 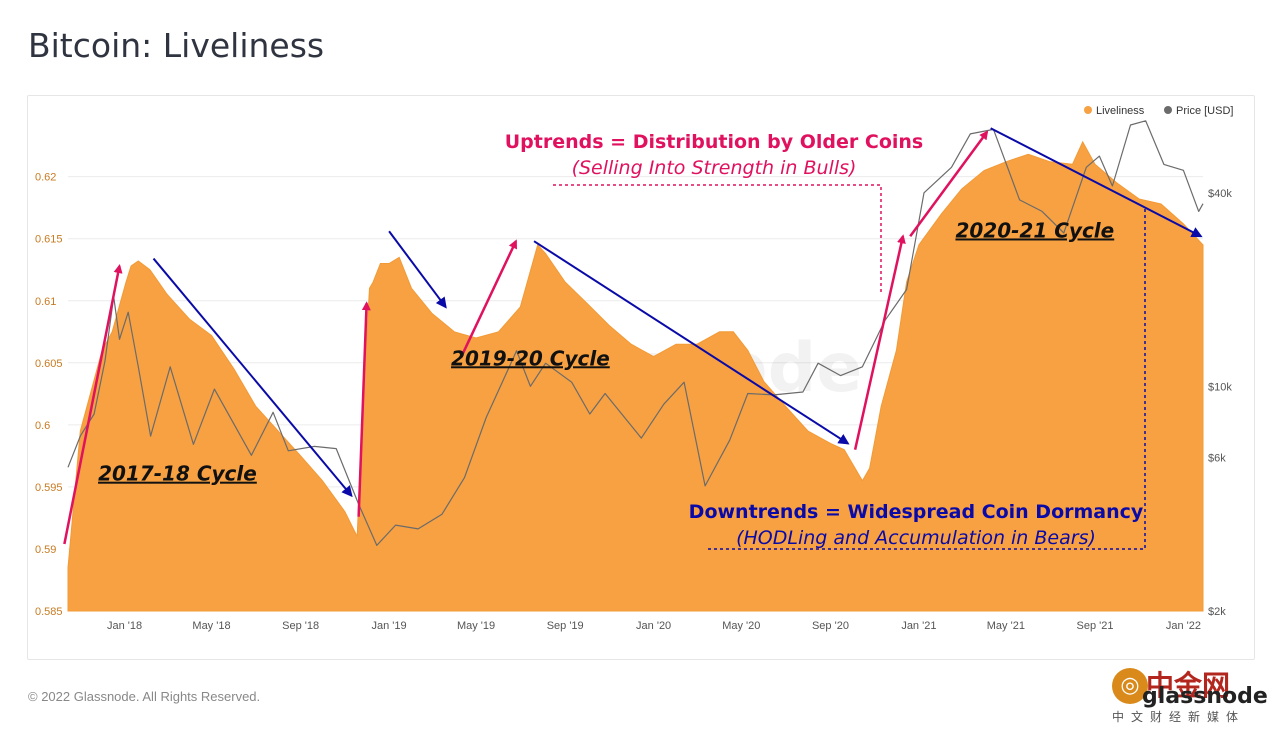 I want to click on x-tick-label: May '19, so click(x=476, y=626).